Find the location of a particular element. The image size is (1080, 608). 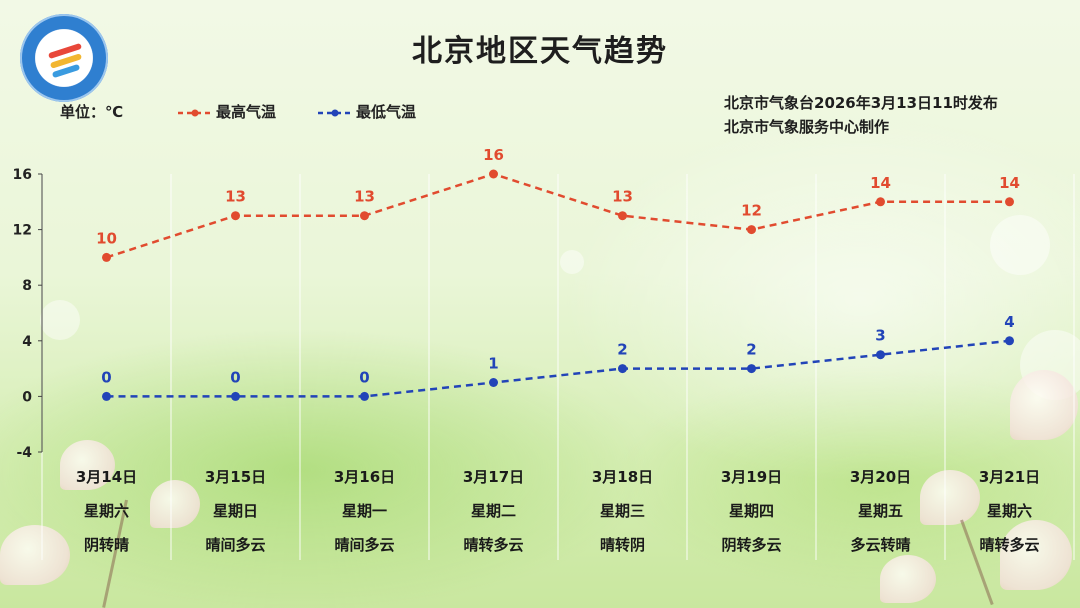

day-weekday: 星期二 is located at coordinates (493, 511).